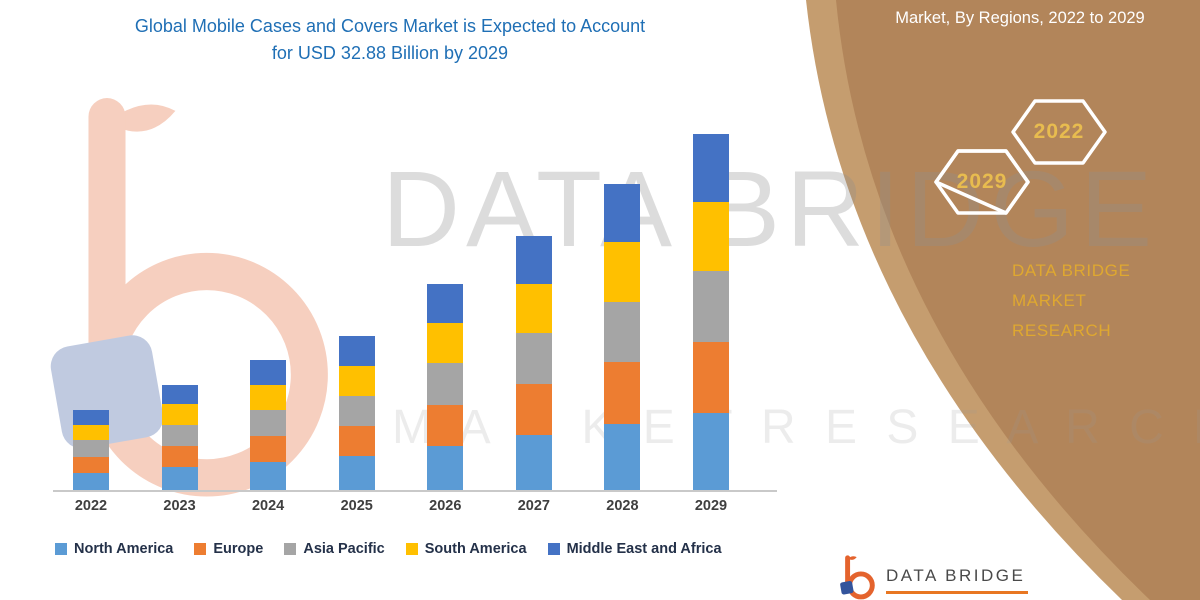 This screenshot has width=1200, height=600. I want to click on watermark-databridge-text: DATA BRIDGE, so click(770, 208).